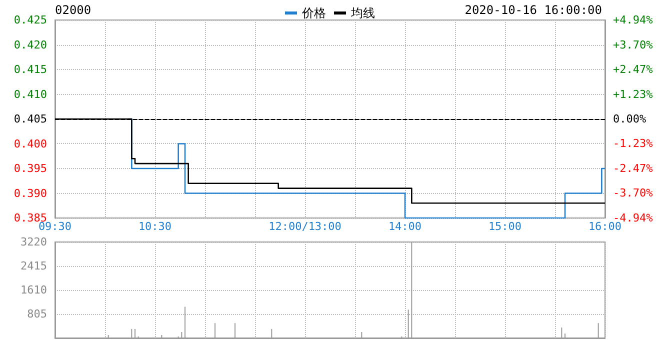 The width and height of the screenshot is (660, 360). Describe the element at coordinates (633, 20) in the screenshot. I see `y2-tick-label: +4.94%` at that location.